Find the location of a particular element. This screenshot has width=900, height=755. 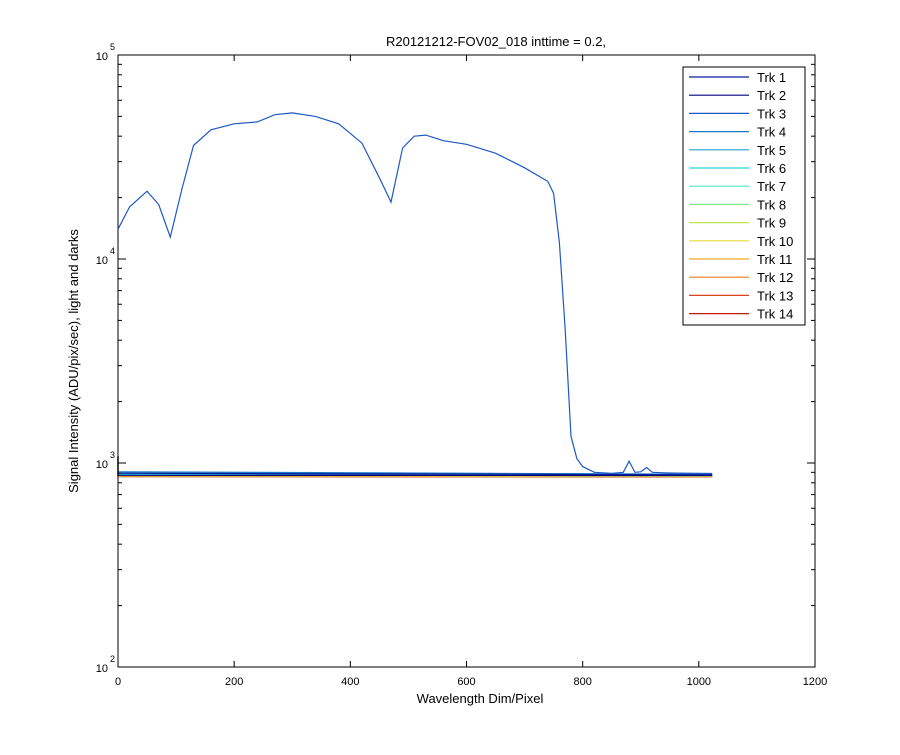

legend-label: Trk 10 is located at coordinates (775, 241).